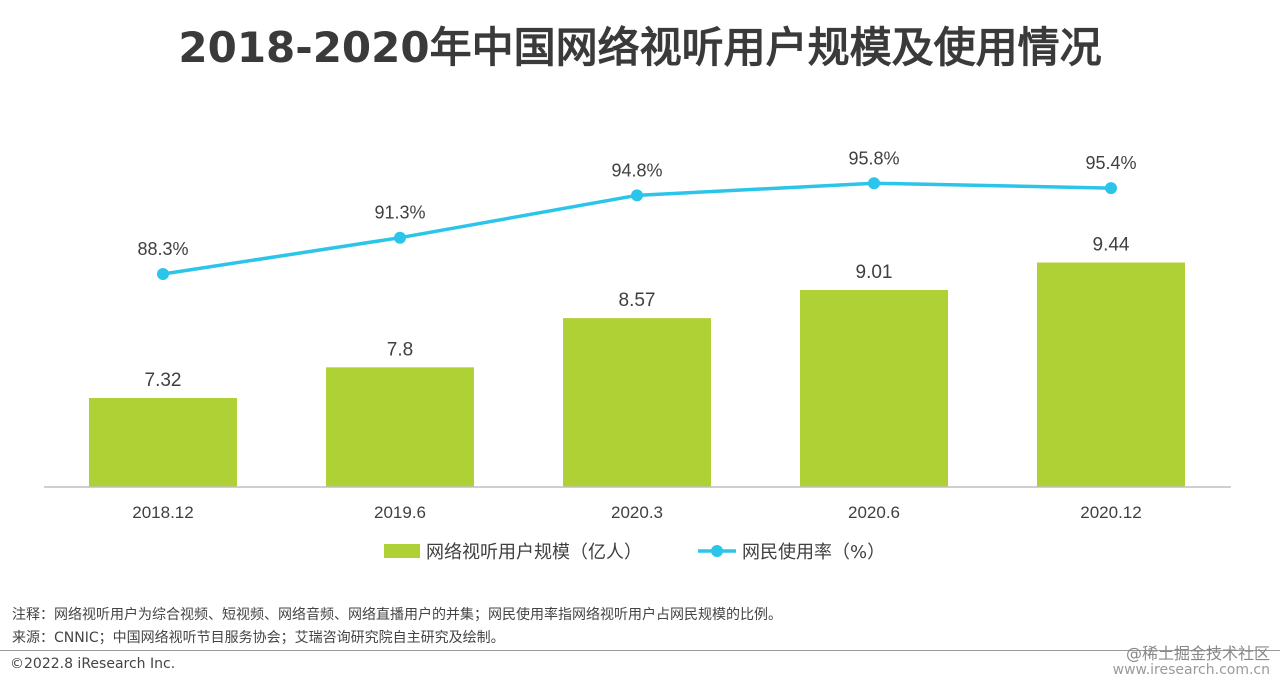 The width and height of the screenshot is (1280, 690). I want to click on legend-label-rate: 网民使用率（%）, so click(813, 552).